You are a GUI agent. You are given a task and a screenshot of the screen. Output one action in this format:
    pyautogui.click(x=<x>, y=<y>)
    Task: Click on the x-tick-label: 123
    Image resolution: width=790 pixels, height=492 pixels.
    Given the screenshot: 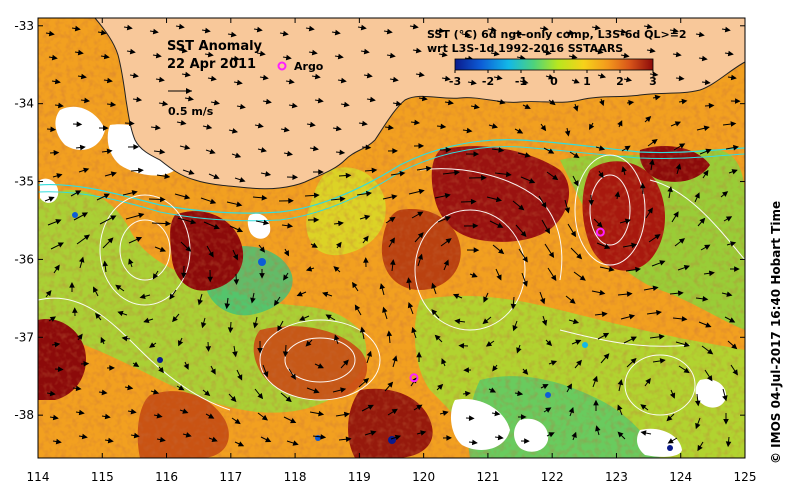 What is the action you would take?
    pyautogui.click(x=616, y=477)
    